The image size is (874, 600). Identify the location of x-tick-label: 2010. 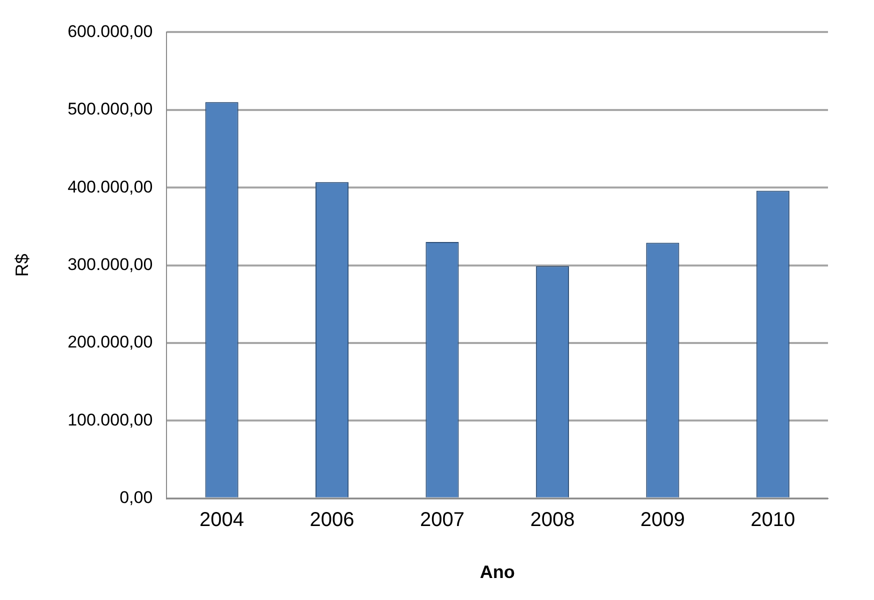
(773, 519).